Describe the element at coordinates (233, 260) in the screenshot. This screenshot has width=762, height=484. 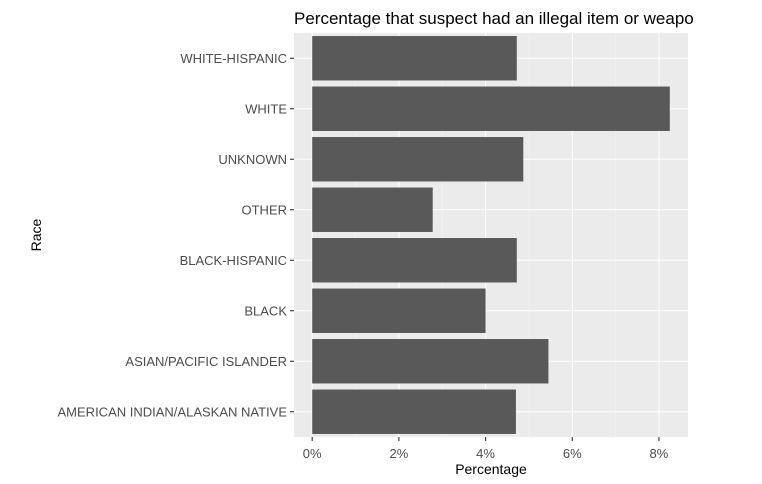
I see `y-tick-label: BLACK-HISPANIC` at that location.